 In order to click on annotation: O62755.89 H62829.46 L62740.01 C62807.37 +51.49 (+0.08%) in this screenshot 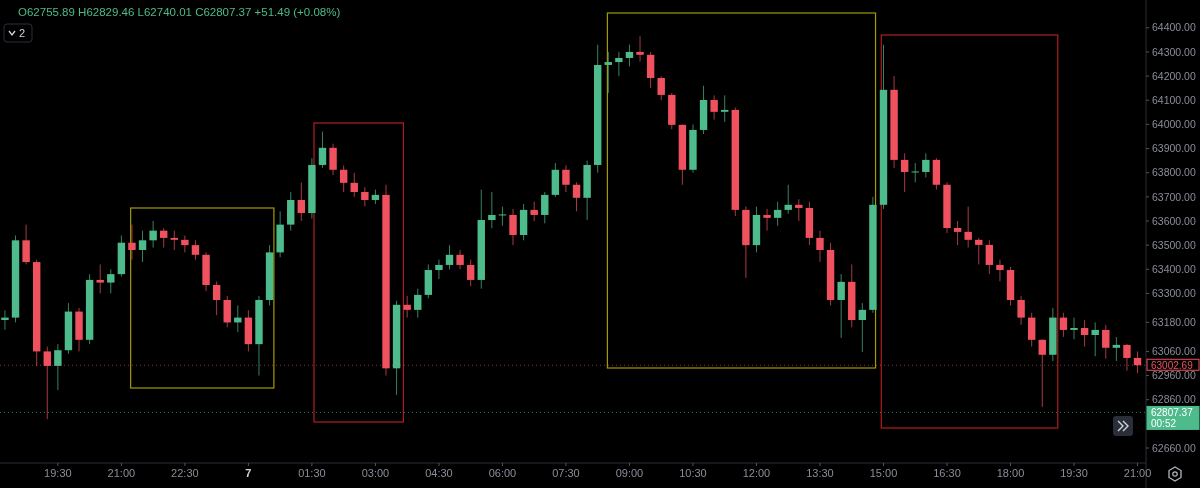, I will do `click(179, 12)`.